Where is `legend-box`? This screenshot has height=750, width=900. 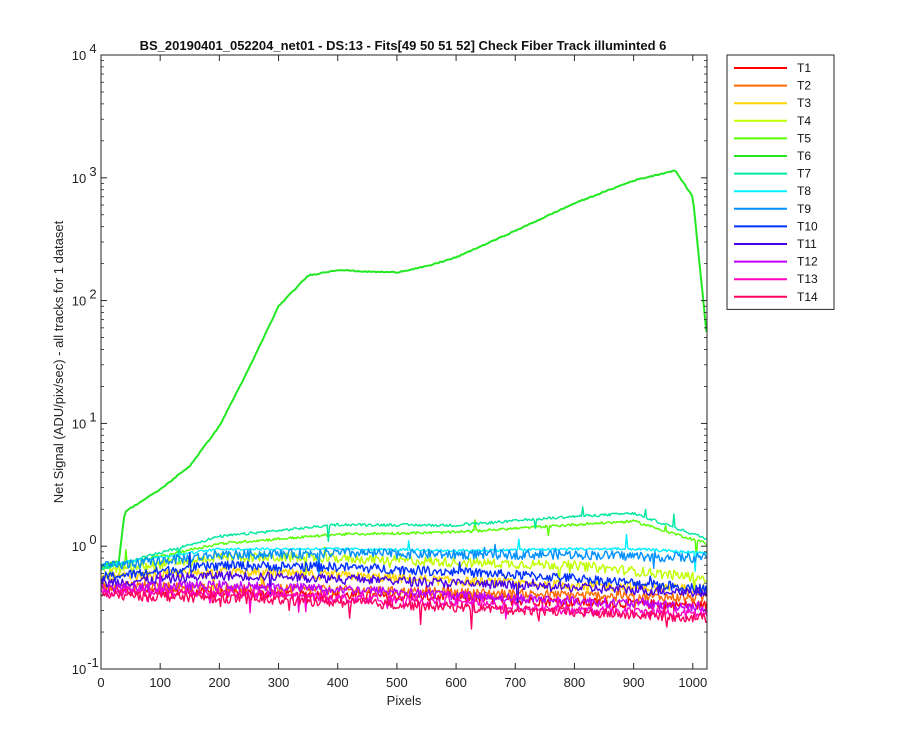 legend-box is located at coordinates (780, 182).